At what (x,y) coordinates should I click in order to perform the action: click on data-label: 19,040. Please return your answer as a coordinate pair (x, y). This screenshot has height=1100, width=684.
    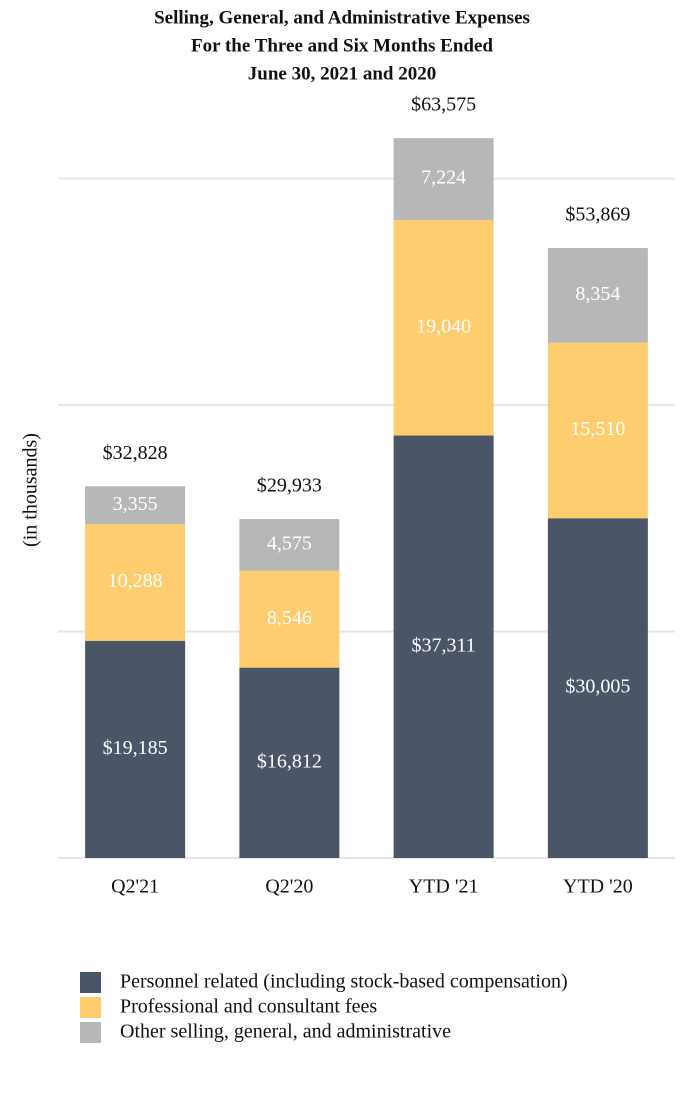
    Looking at the image, I should click on (443, 326).